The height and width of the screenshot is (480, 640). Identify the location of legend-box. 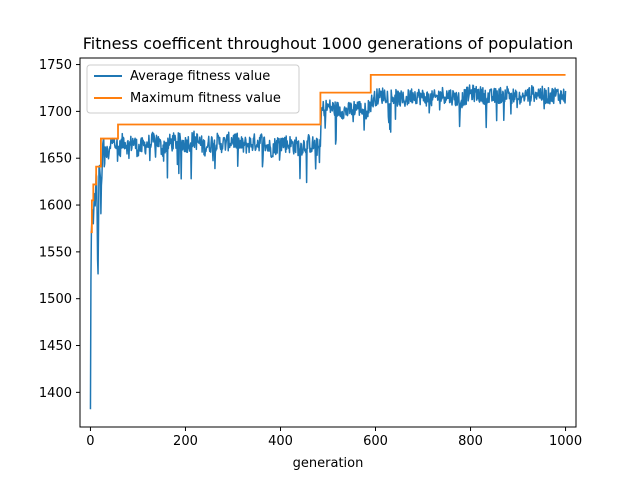
(193, 89).